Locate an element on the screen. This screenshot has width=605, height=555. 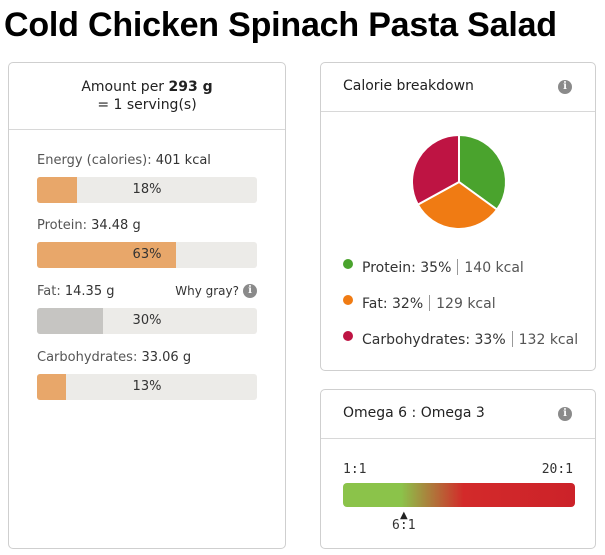
serving-amount: Amount per 293 g = 1 serving(s) is located at coordinates (147, 96).